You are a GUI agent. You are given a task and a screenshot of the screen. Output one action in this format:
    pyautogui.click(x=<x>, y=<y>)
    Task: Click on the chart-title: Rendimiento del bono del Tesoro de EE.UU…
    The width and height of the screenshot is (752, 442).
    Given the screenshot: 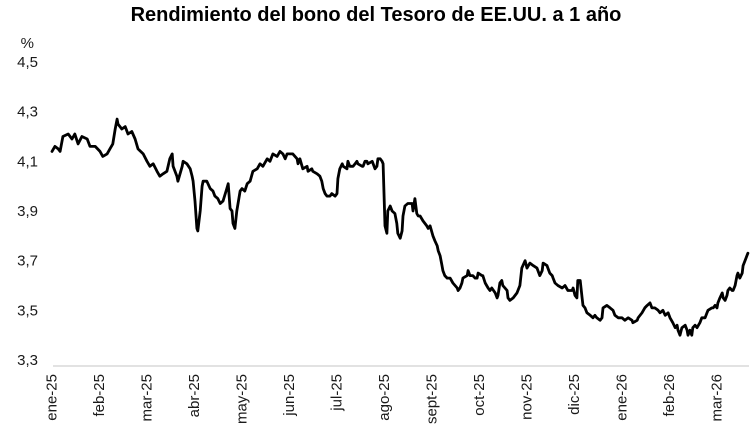 What is the action you would take?
    pyautogui.click(x=376, y=15)
    